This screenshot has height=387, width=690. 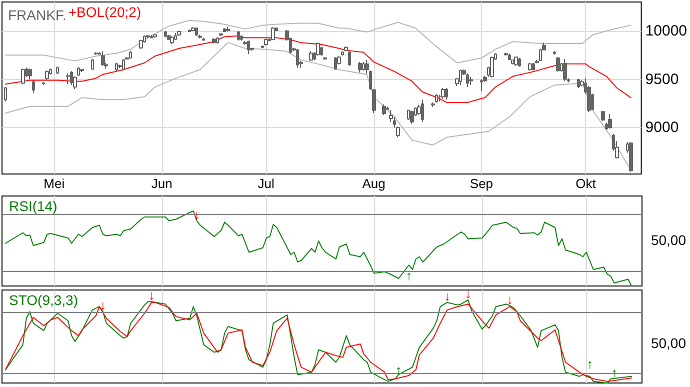 I want to click on text: +BOL(20;2), so click(x=105, y=12).